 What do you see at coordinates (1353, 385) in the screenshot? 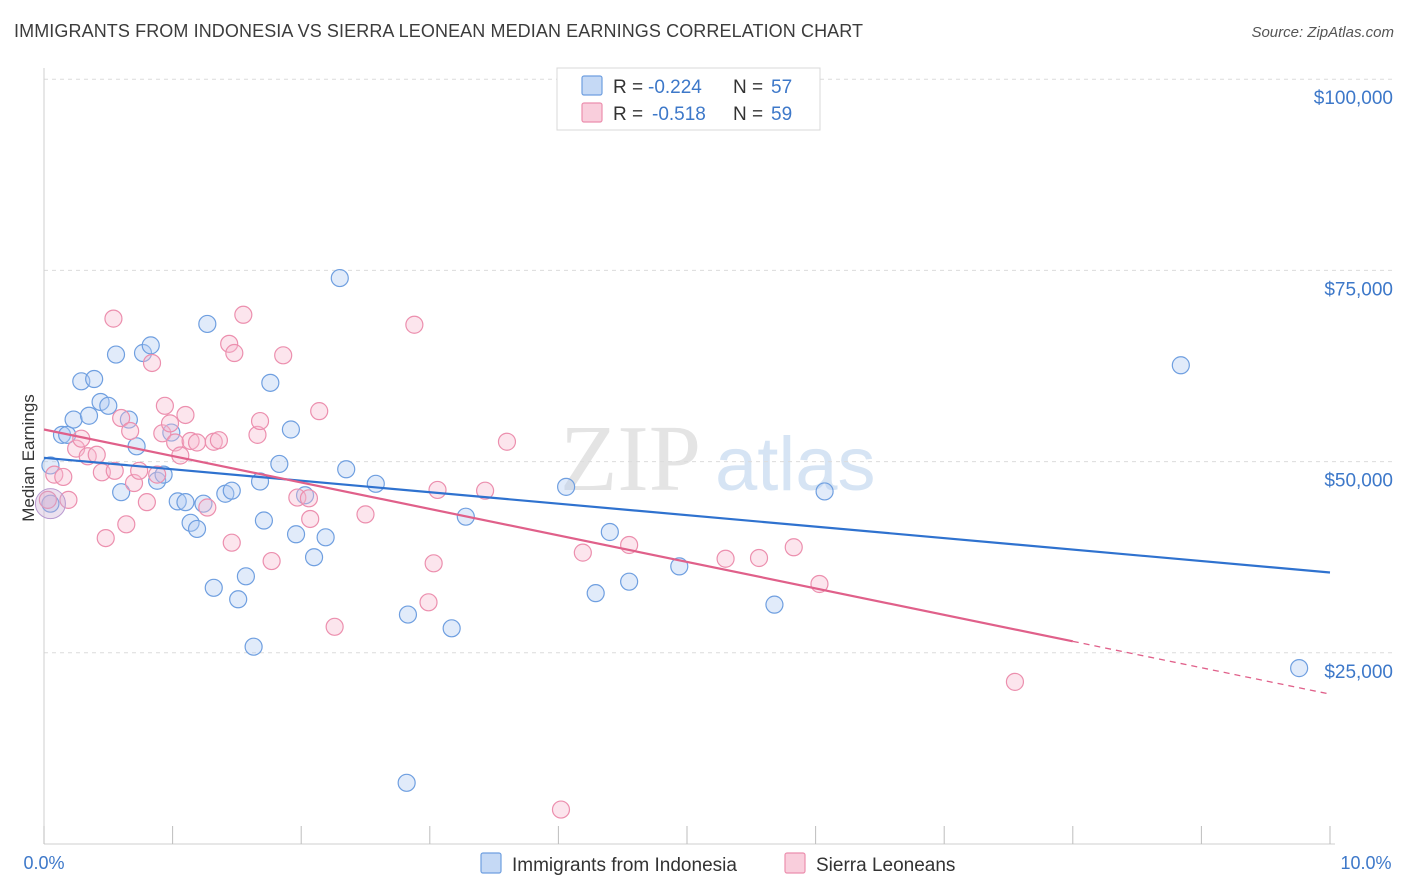
I see `y-tick-labels: $100,000 $75,000 $50,000 $25,000` at bounding box center [1353, 385].